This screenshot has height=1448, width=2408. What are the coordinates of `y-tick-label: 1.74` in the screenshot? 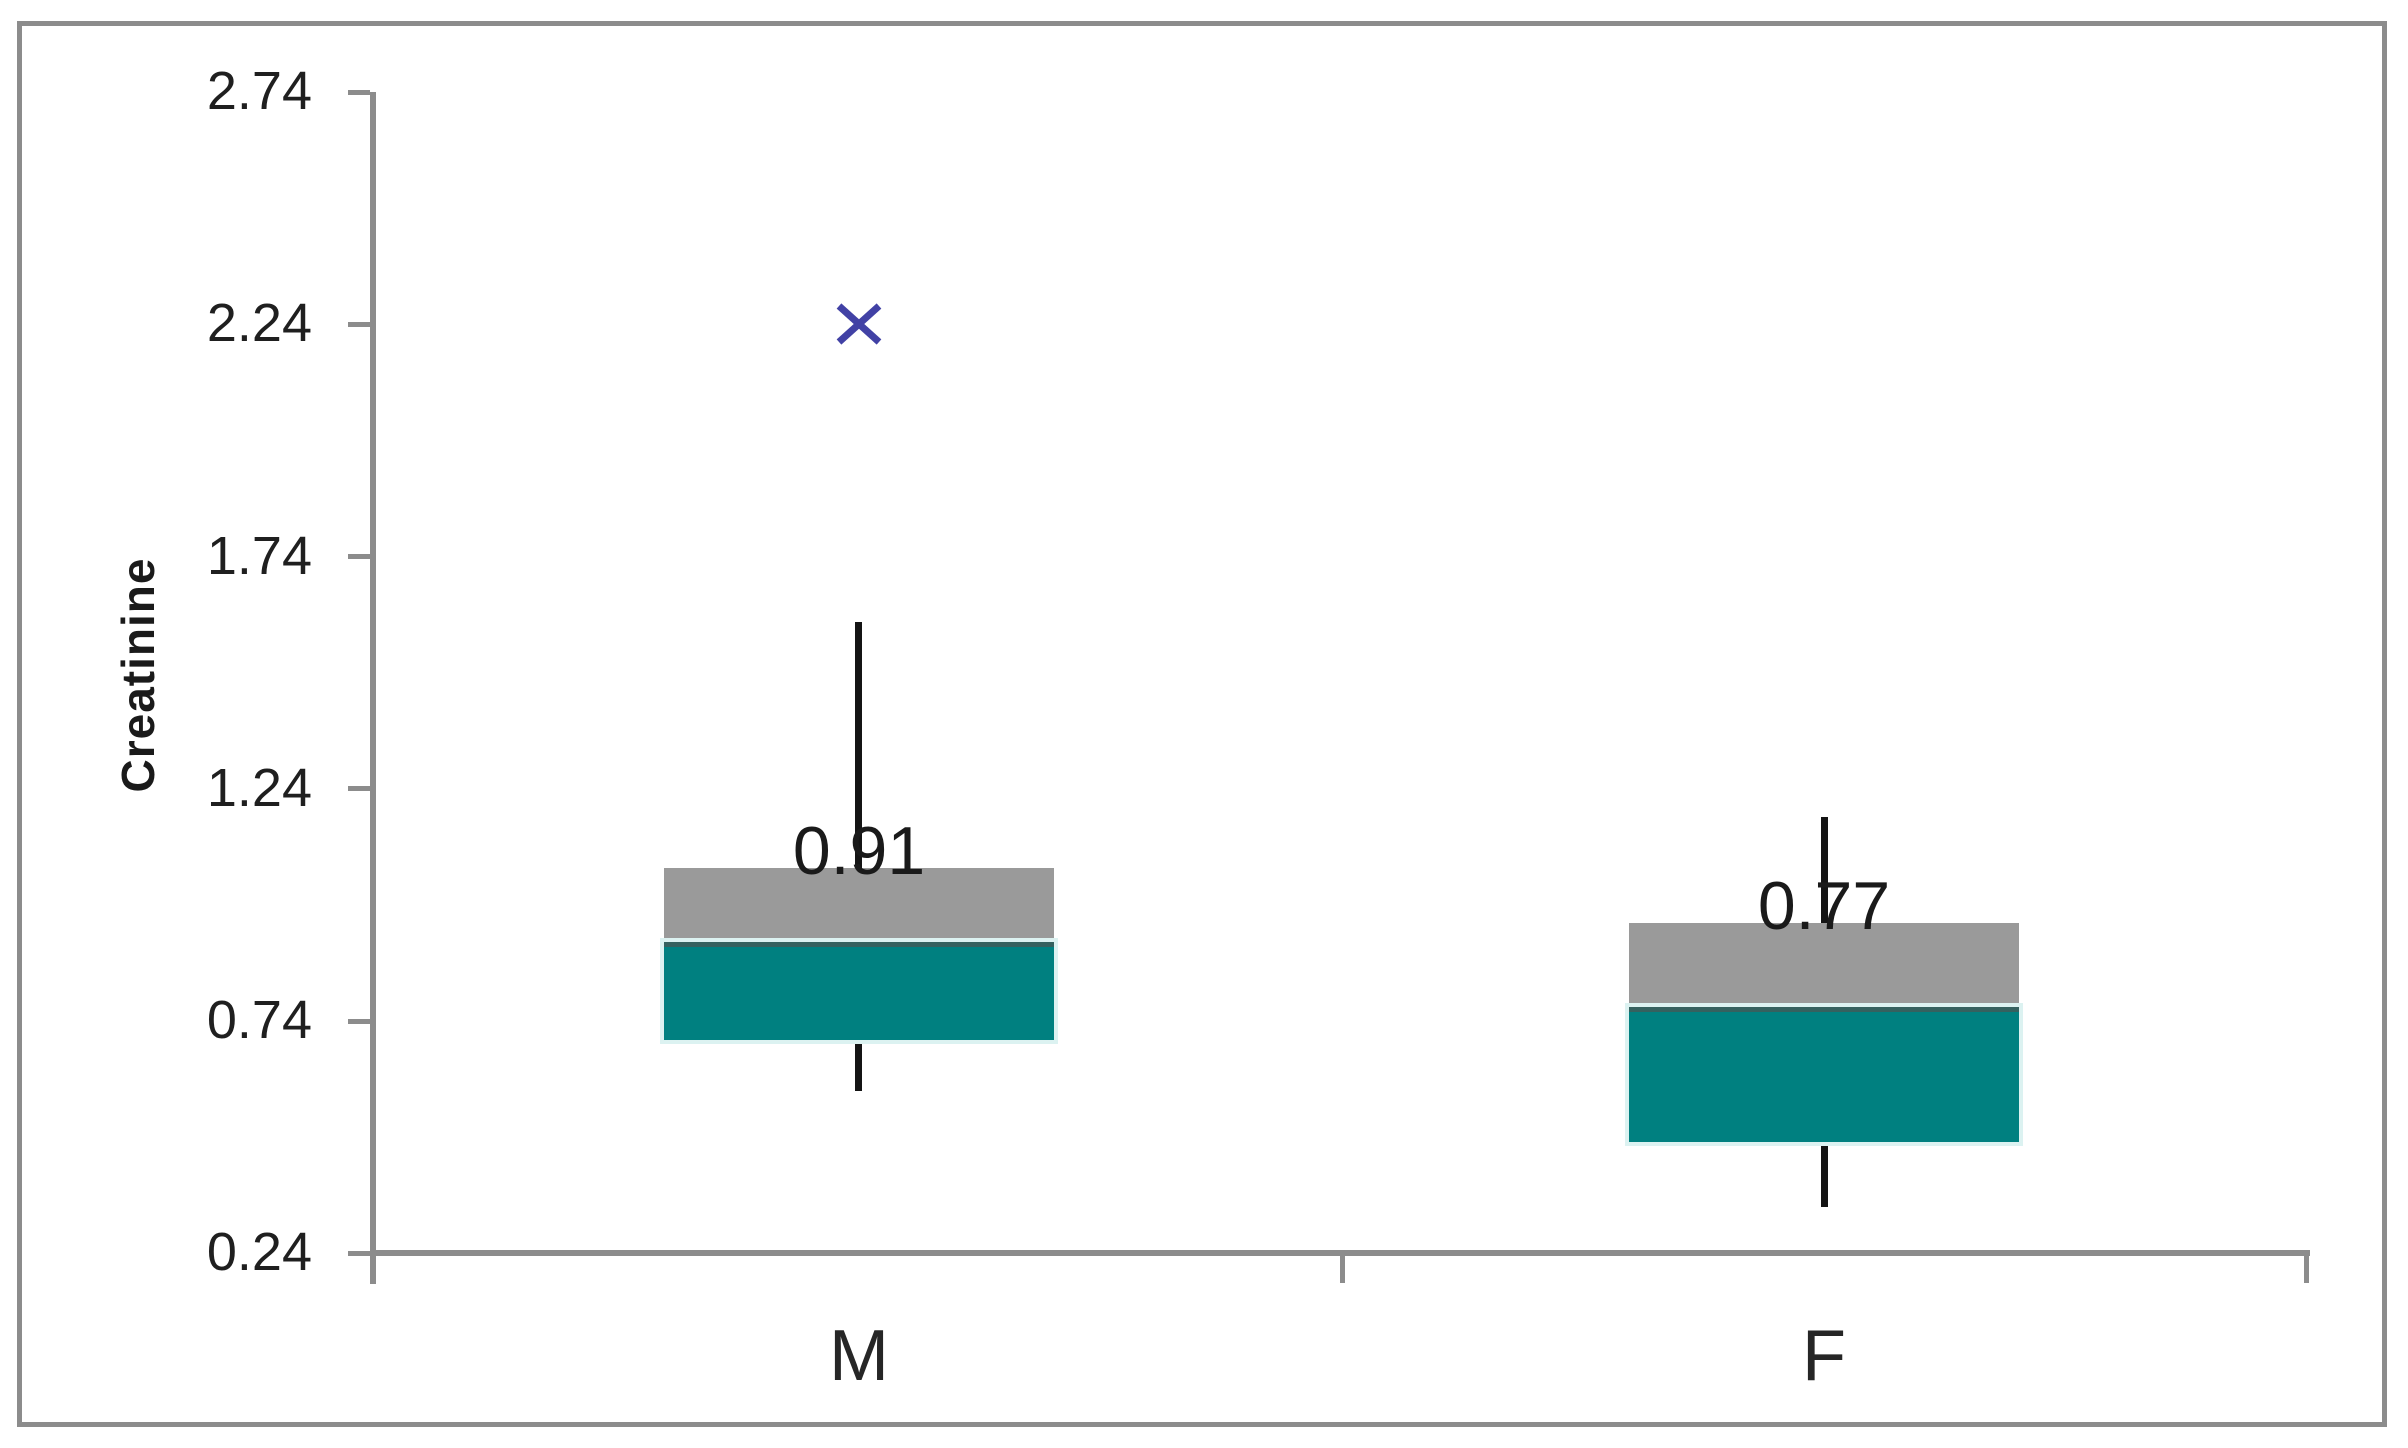 It's located at (259, 555).